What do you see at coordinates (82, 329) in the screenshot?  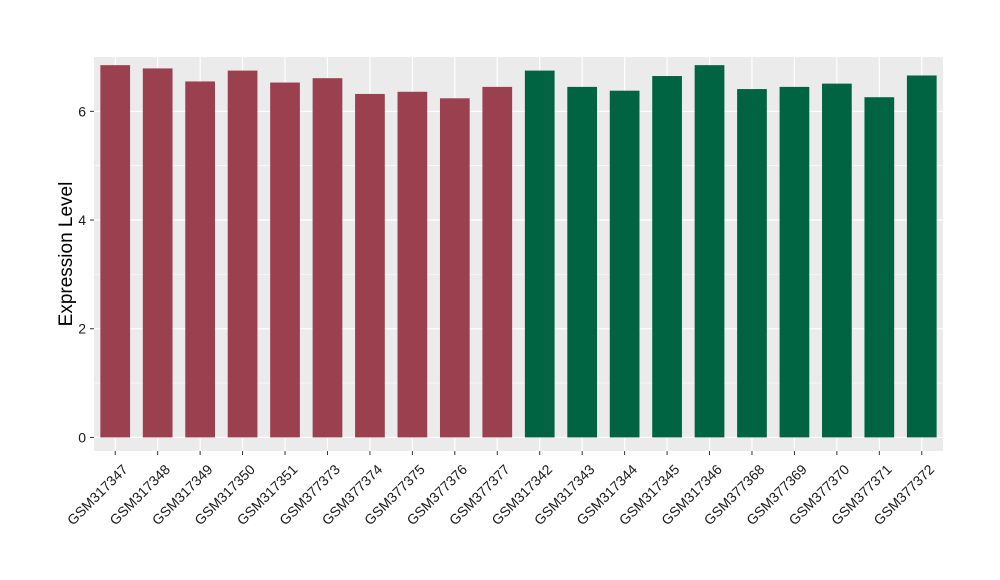 I see `y-tick-label: 2` at bounding box center [82, 329].